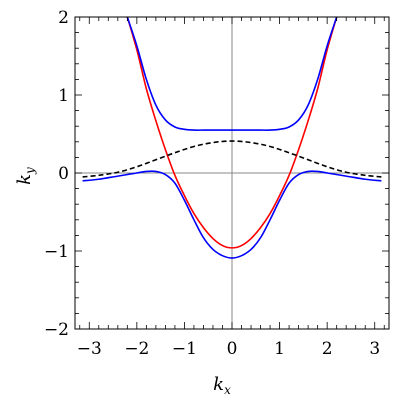 The width and height of the screenshot is (400, 400). Describe the element at coordinates (327, 349) in the screenshot. I see `x-tick-label: 2` at that location.